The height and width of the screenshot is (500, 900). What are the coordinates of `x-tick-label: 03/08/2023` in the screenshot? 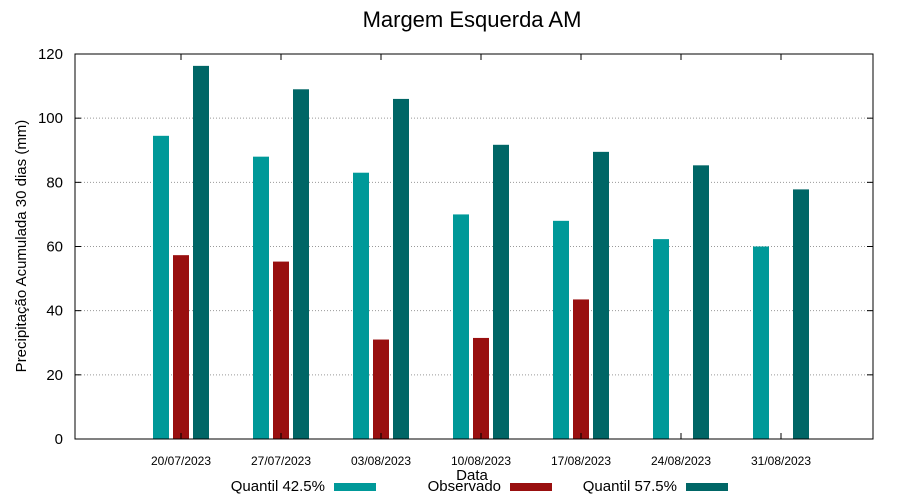 It's located at (381, 461).